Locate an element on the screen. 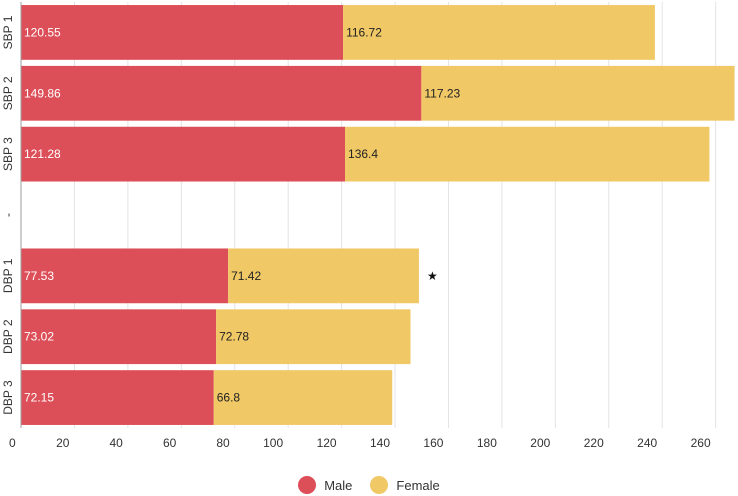 This screenshot has height=496, width=738. x-tick-label-160: 160 is located at coordinates (433, 443).